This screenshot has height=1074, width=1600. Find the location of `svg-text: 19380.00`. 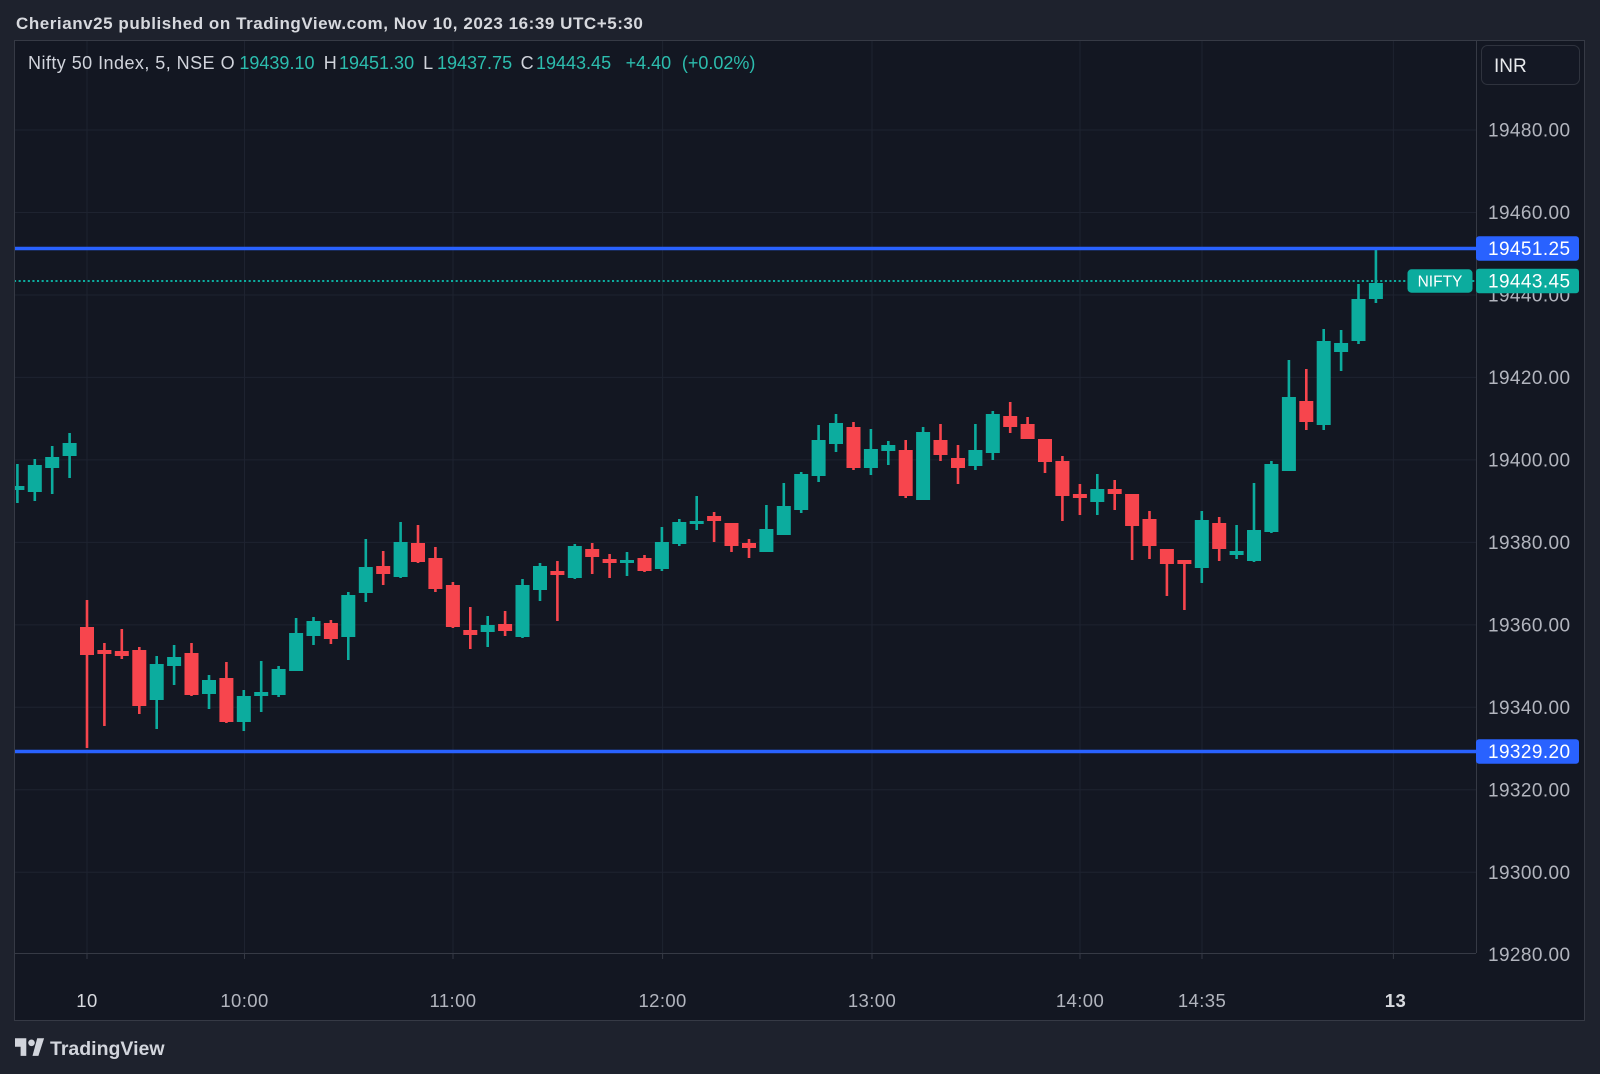

svg-text: 19380.00 is located at coordinates (1529, 543).